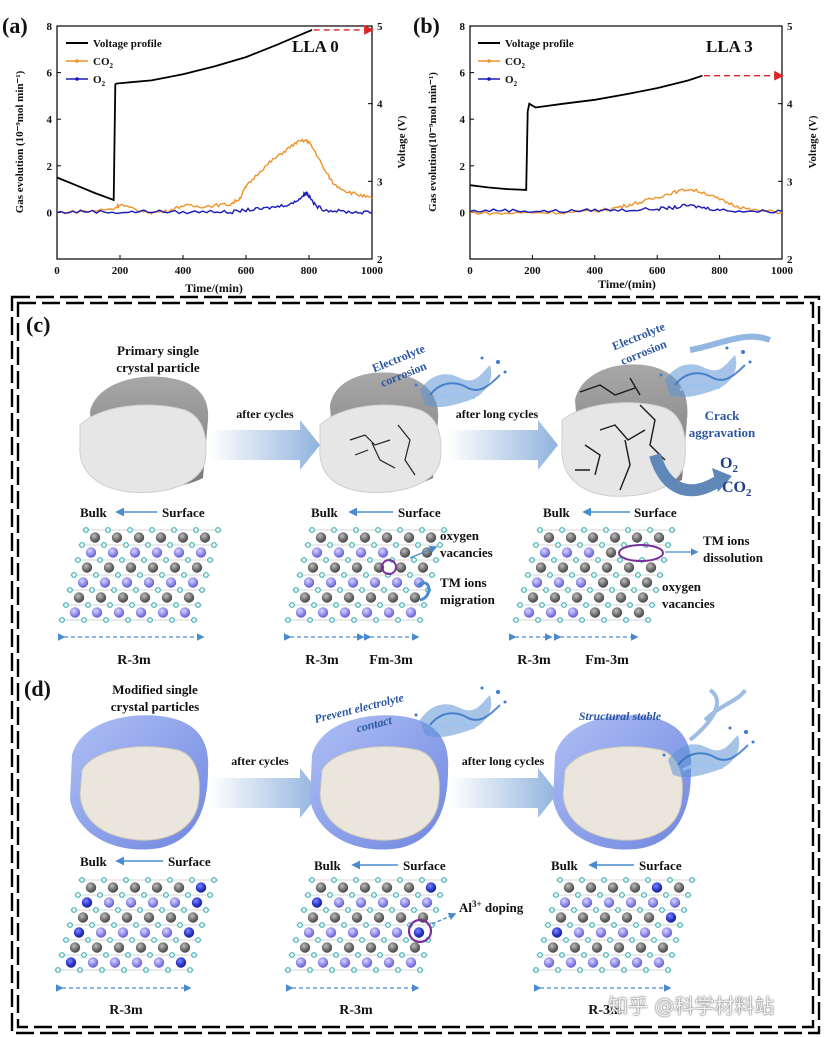 The image size is (831, 1037). Describe the element at coordinates (463, 167) in the screenshot. I see `chart-b-ytick-label-1: 2` at that location.